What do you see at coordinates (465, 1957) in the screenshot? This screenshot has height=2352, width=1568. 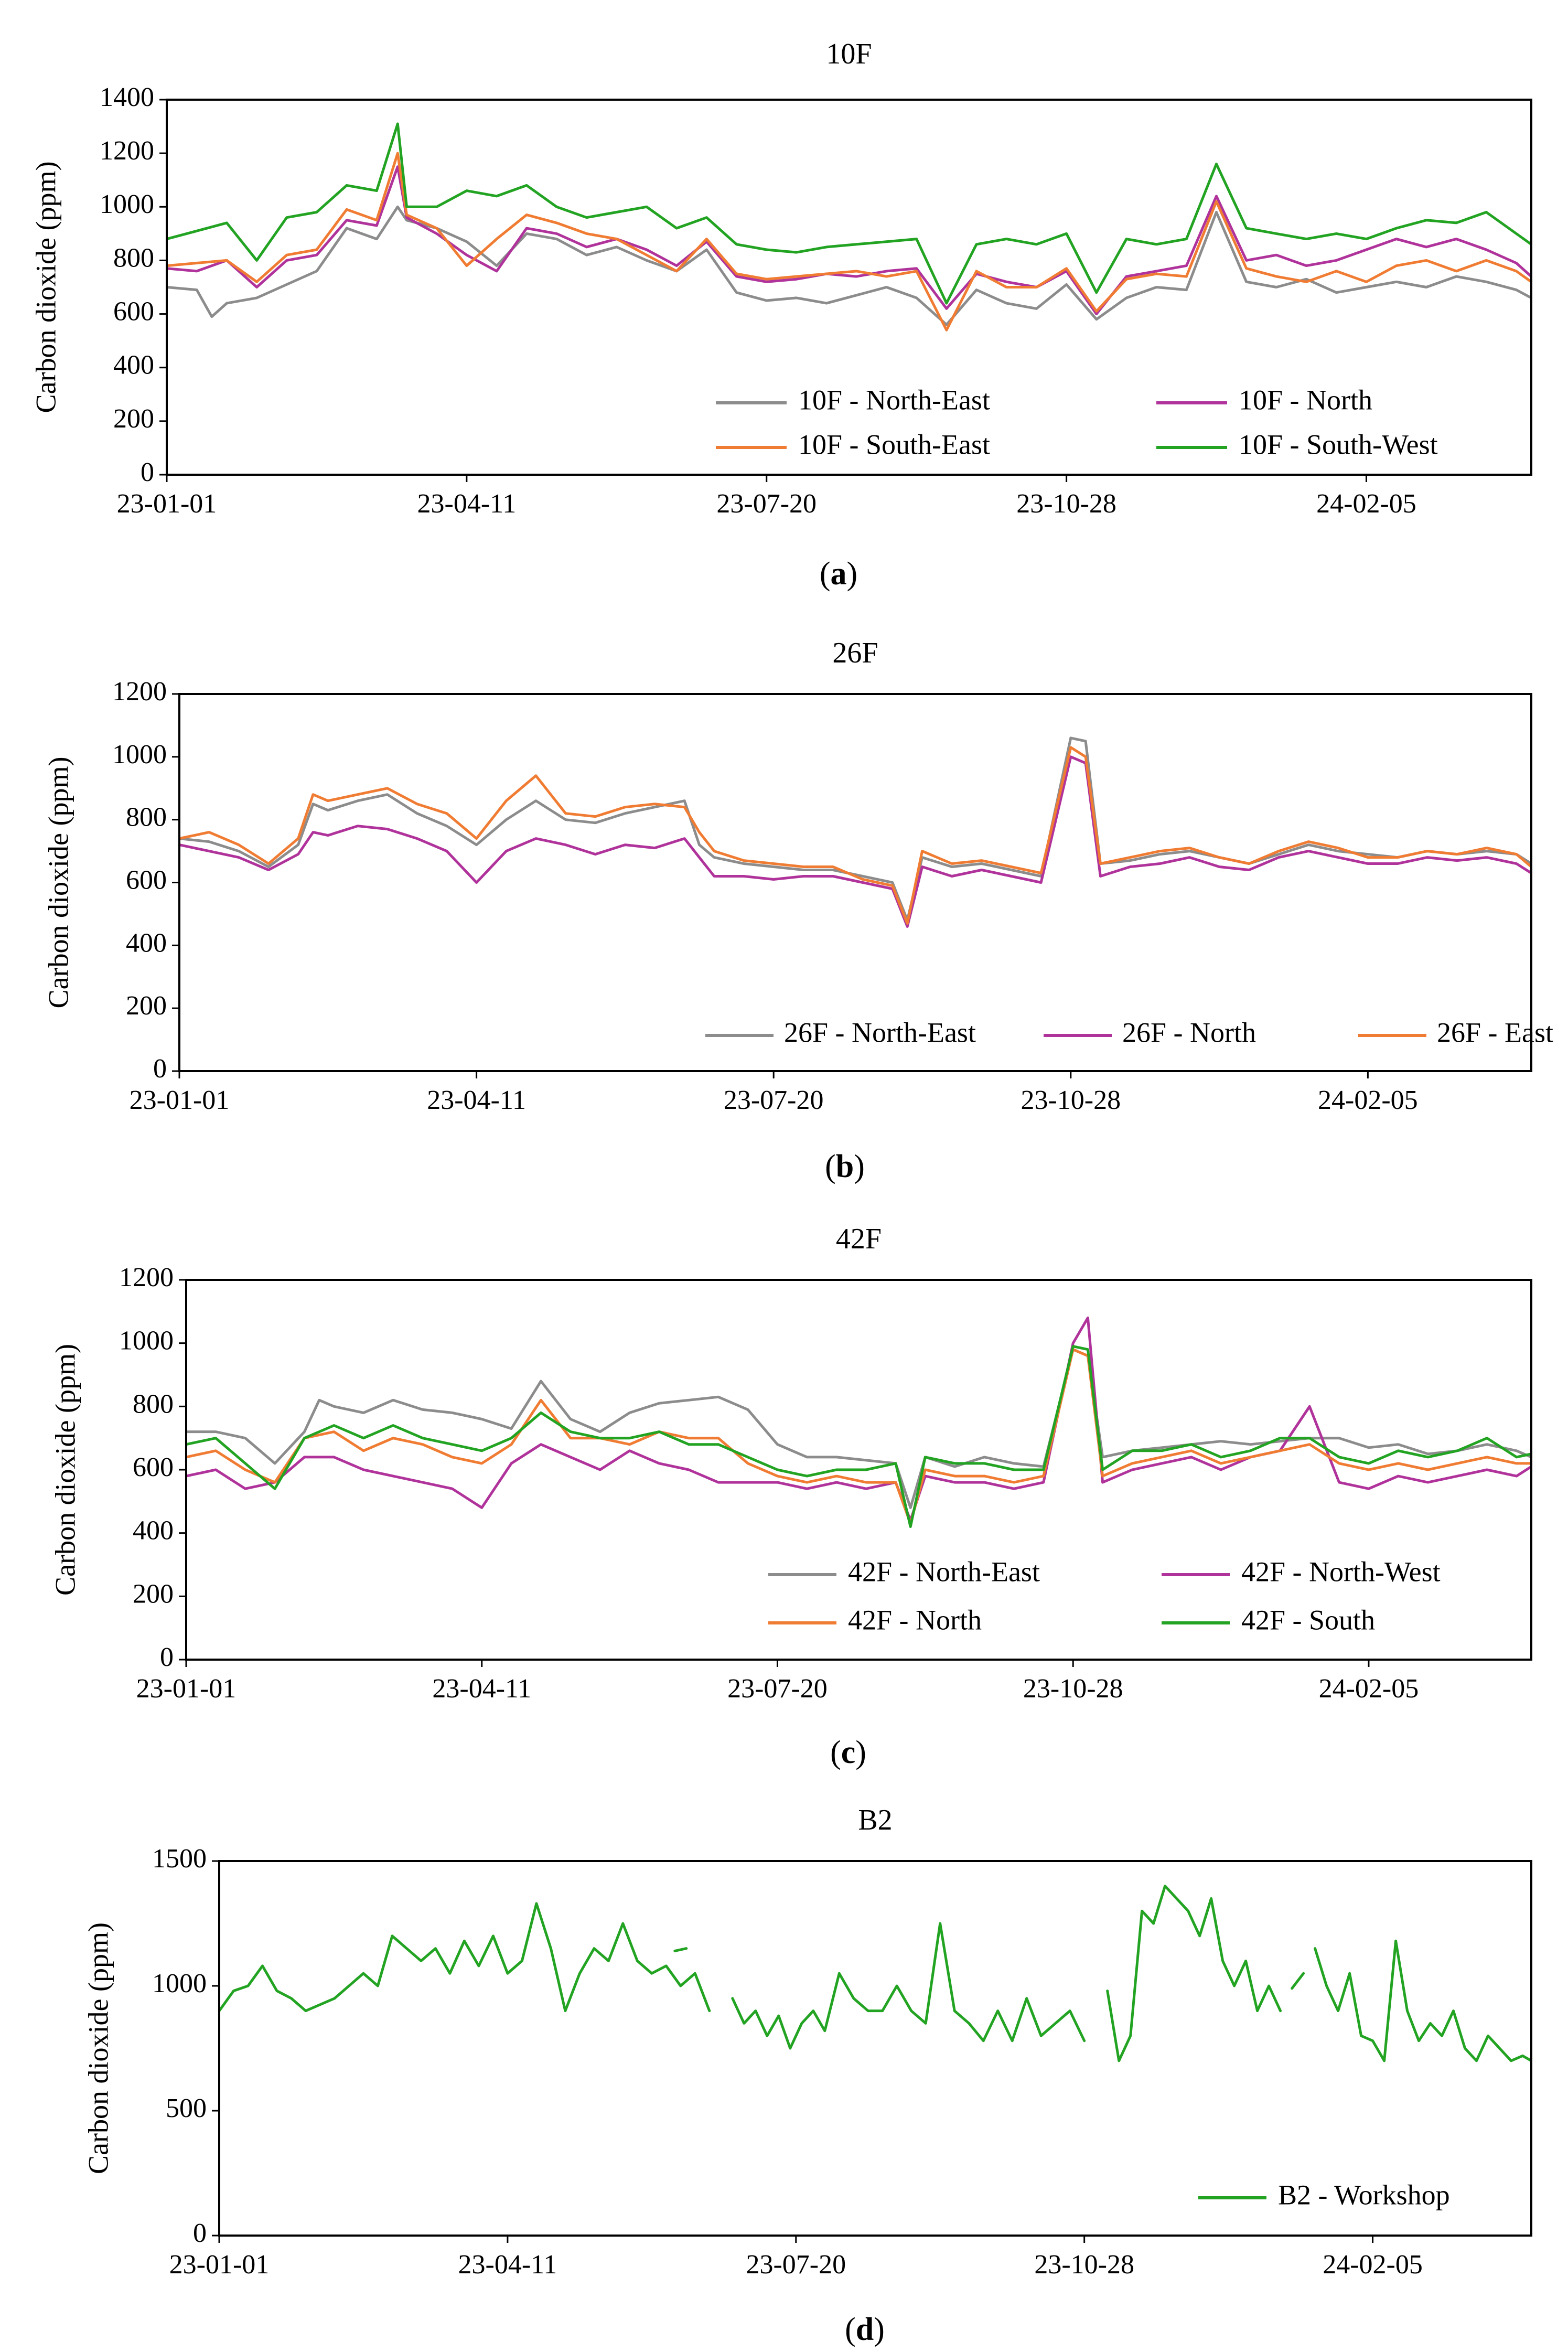 I see `series-line-b2-workshop-seg1` at bounding box center [465, 1957].